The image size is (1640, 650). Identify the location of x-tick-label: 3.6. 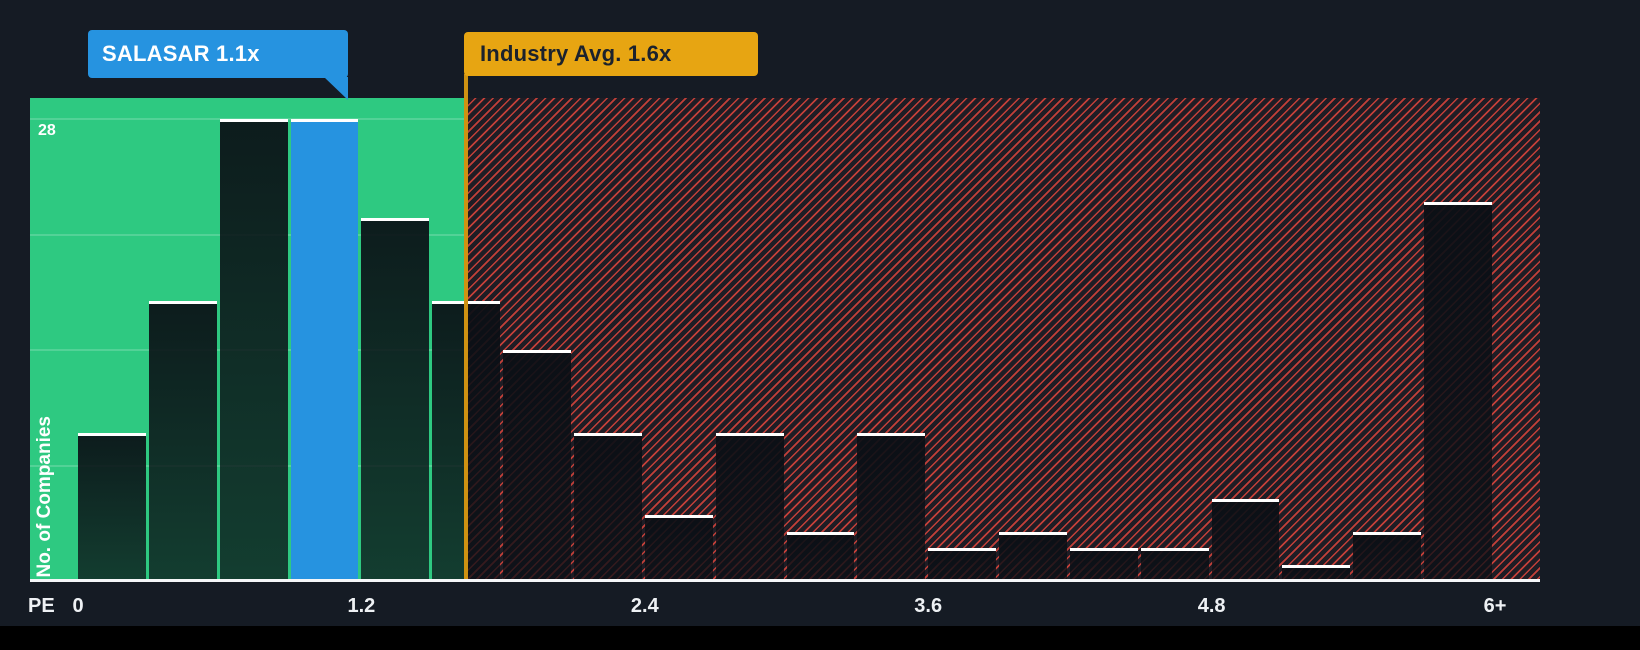
(928, 606).